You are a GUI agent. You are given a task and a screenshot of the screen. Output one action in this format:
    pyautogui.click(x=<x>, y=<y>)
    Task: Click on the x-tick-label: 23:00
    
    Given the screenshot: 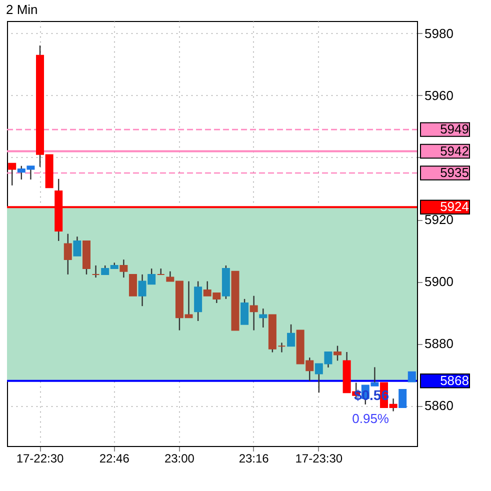 What is the action you would take?
    pyautogui.click(x=179, y=459)
    